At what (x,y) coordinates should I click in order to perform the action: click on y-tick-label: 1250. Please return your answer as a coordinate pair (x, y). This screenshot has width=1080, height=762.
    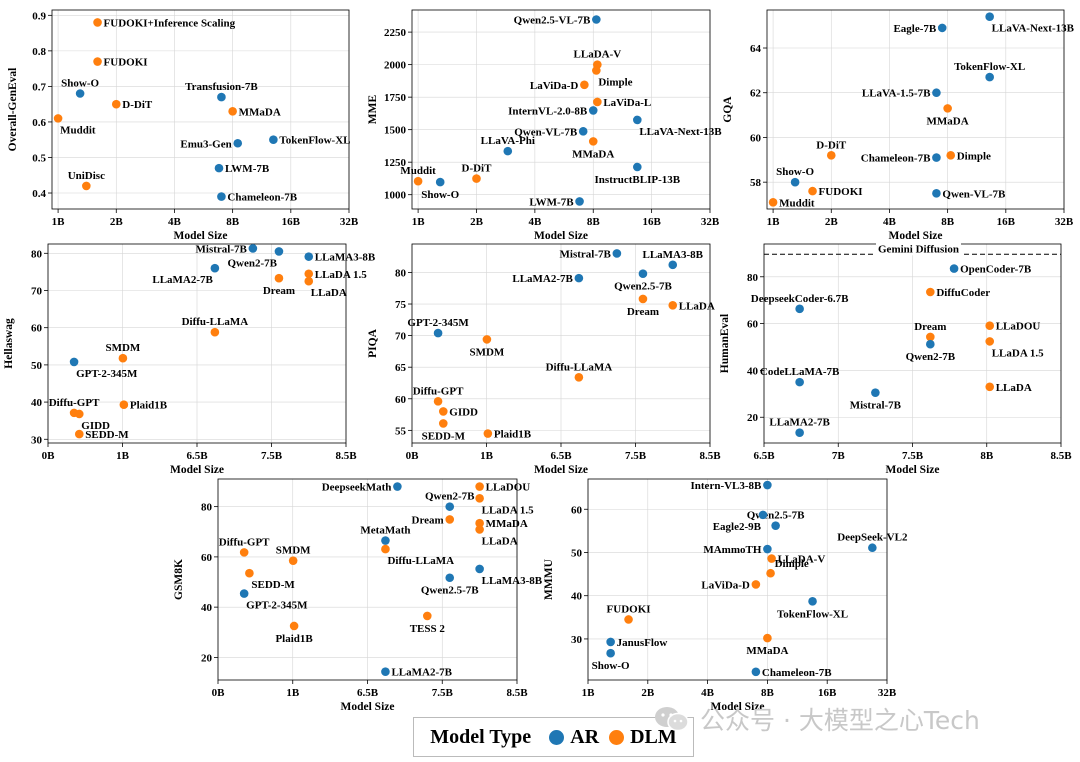
    Looking at the image, I should click on (395, 163).